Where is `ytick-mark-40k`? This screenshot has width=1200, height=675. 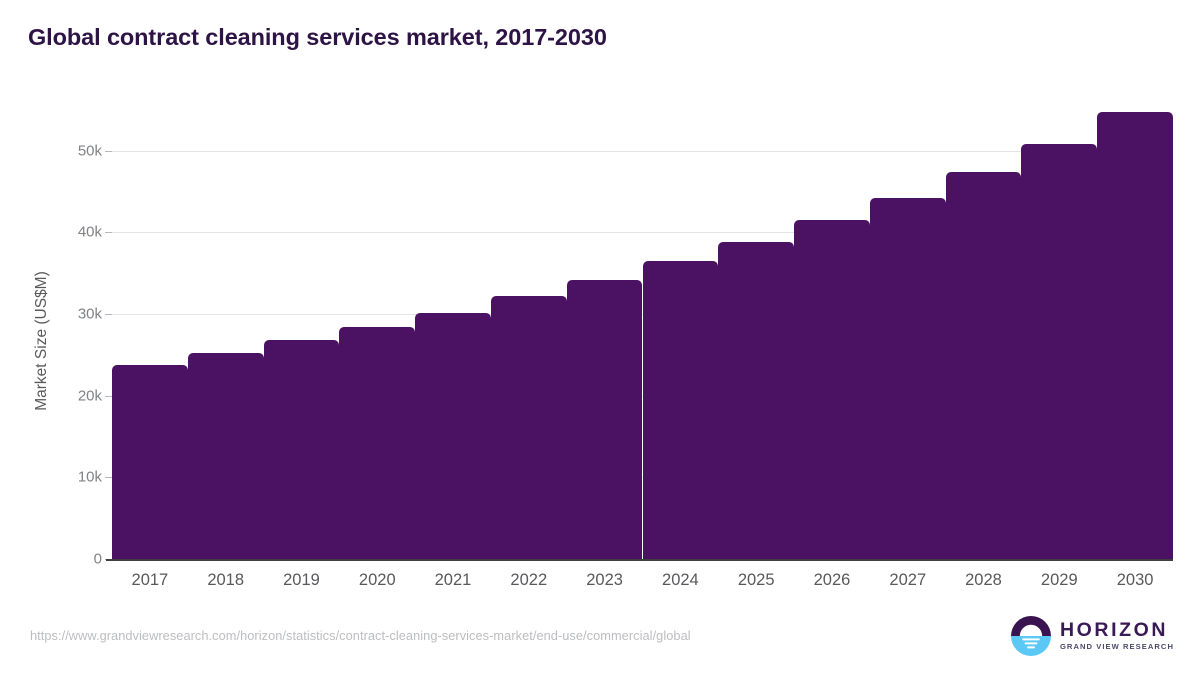 ytick-mark-40k is located at coordinates (108, 232).